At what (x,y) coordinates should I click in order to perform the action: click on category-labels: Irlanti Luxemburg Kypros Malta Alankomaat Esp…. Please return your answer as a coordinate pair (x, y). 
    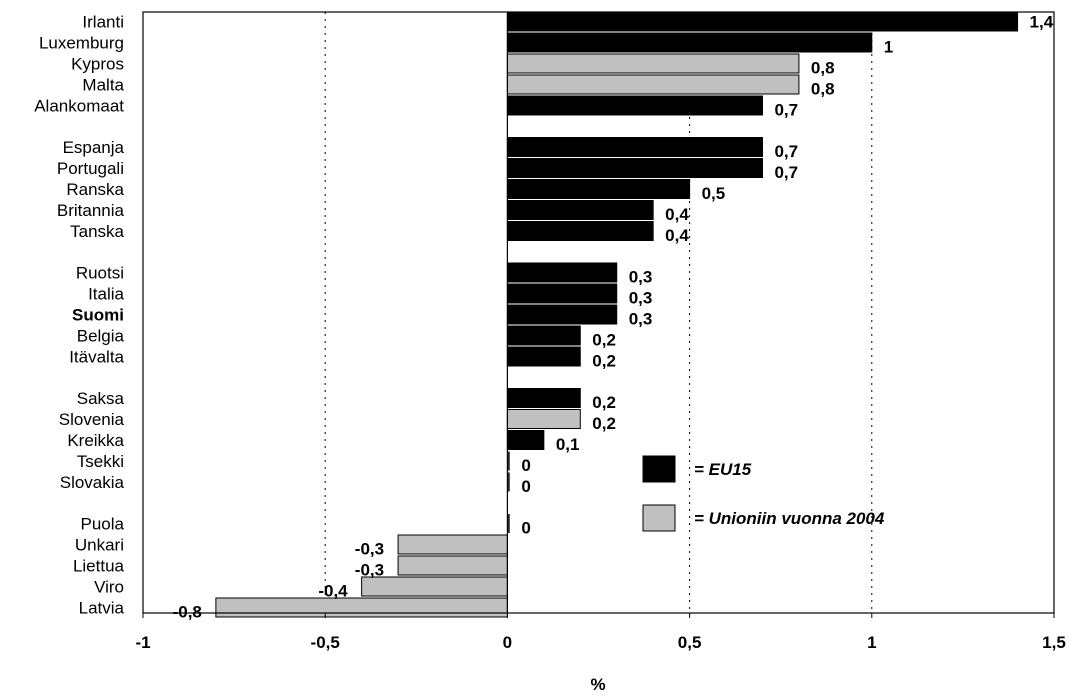
    Looking at the image, I should click on (79, 315).